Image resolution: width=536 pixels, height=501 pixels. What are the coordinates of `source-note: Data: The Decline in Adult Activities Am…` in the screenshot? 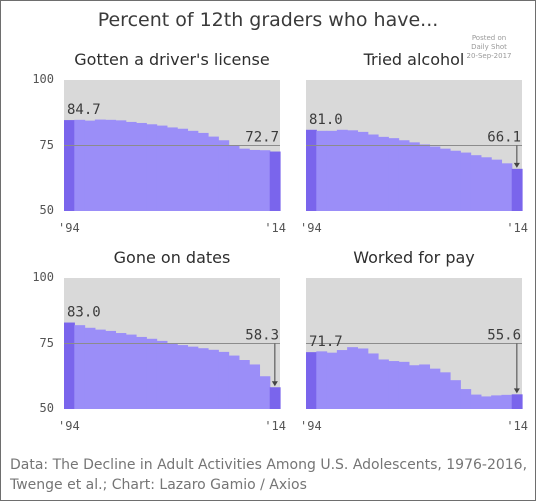 It's located at (269, 475).